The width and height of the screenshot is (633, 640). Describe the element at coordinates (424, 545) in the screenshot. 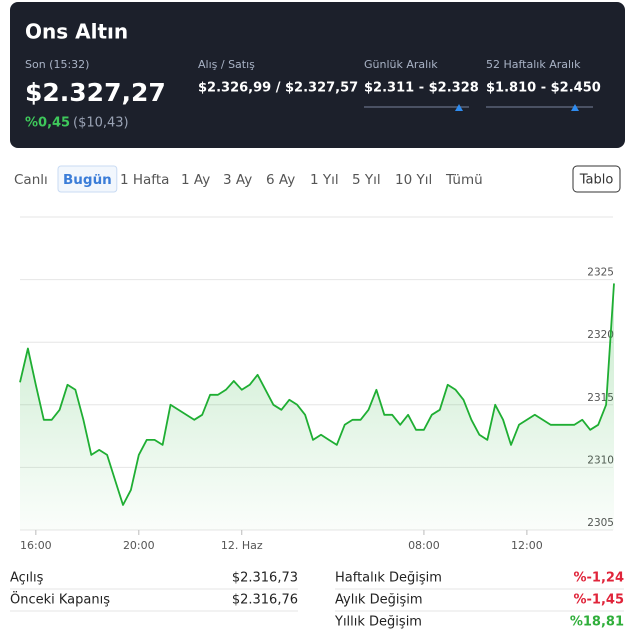

I see `x-tick-label: 08:00` at that location.